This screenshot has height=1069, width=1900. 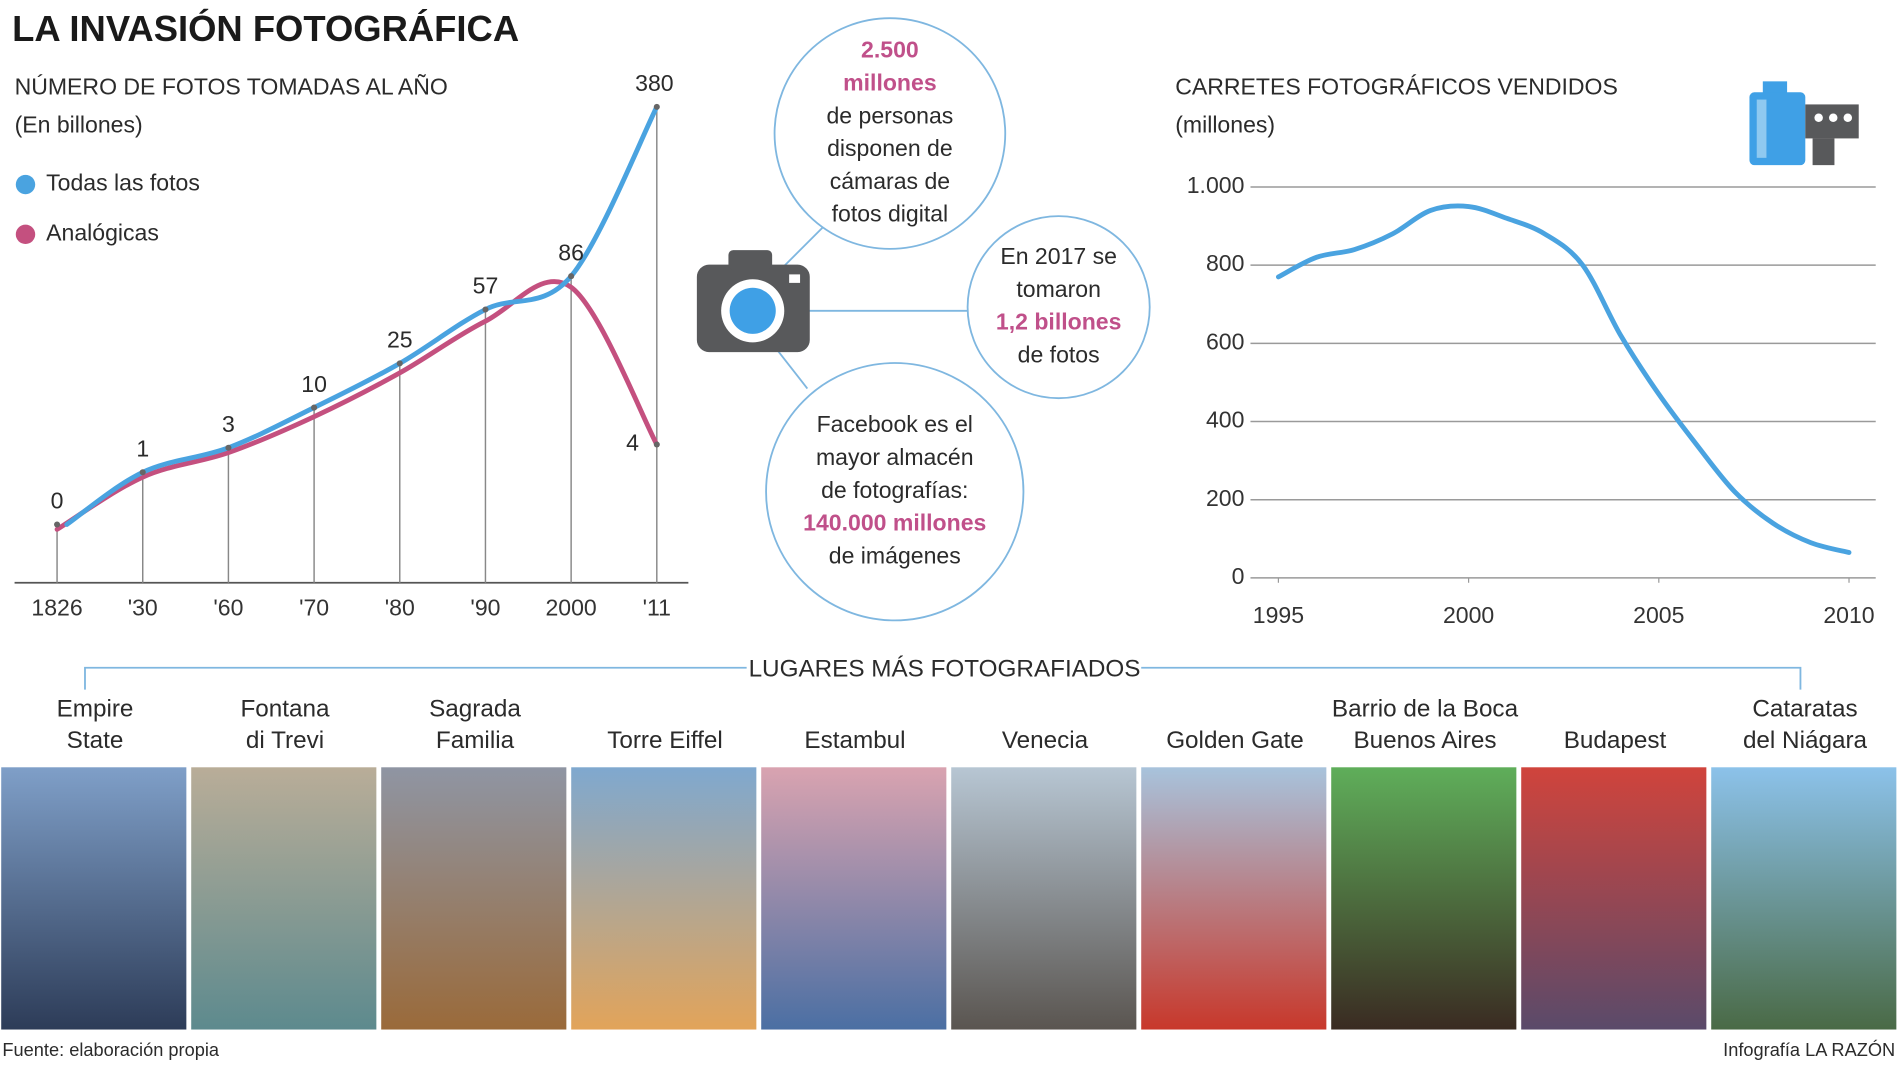 I want to click on place-name: Barrio de la Boca, so click(x=1425, y=709).